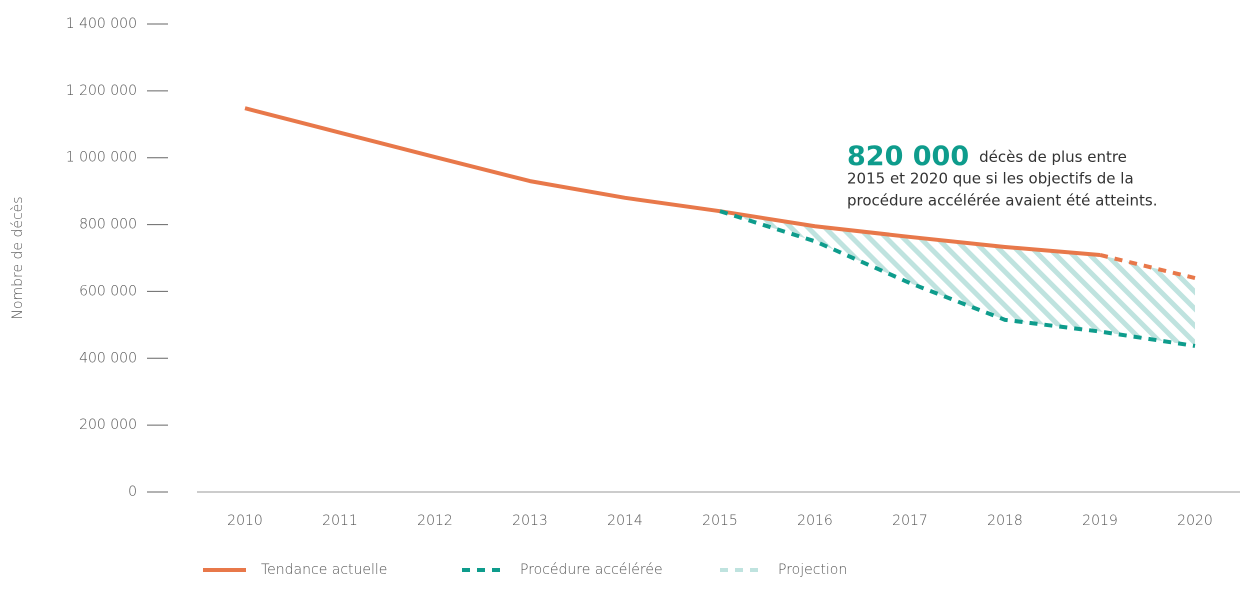  What do you see at coordinates (1195, 521) in the screenshot?
I see `x-tick-label: 2020` at bounding box center [1195, 521].